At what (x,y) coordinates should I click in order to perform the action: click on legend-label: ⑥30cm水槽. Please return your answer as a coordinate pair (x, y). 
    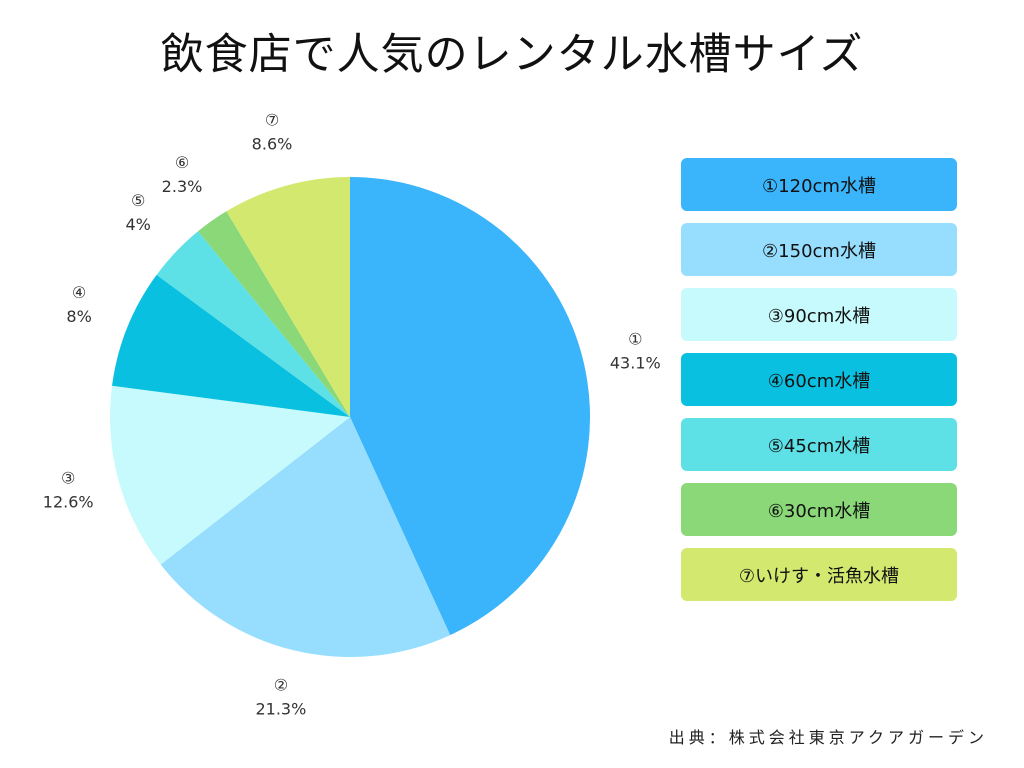
    Looking at the image, I should click on (819, 511).